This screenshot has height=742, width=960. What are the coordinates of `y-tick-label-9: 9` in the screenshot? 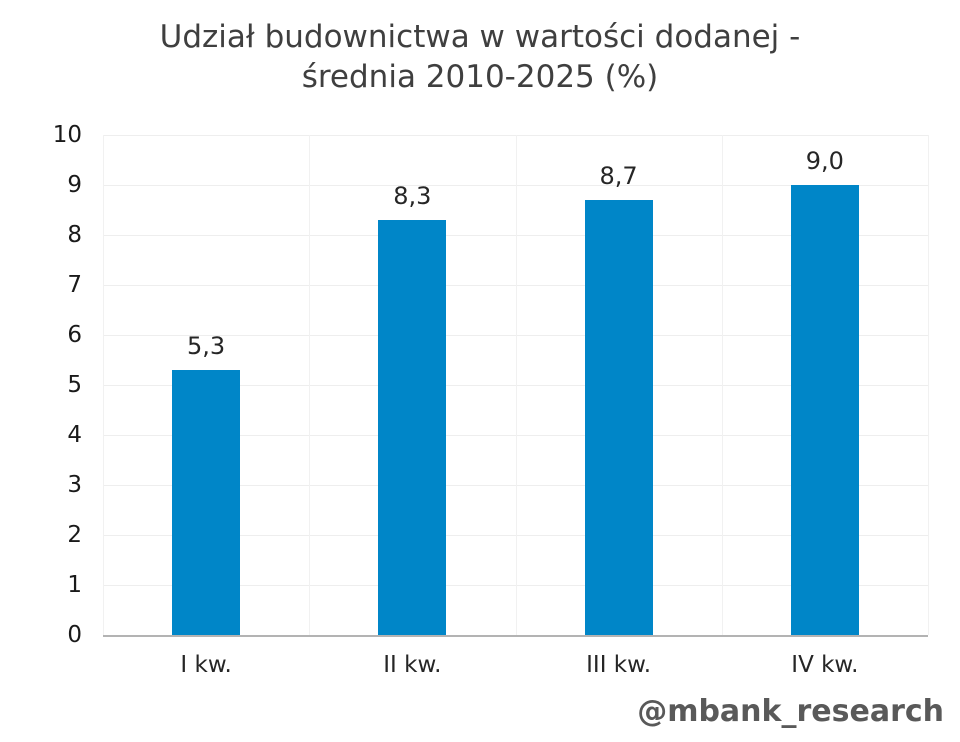 It's located at (74, 185).